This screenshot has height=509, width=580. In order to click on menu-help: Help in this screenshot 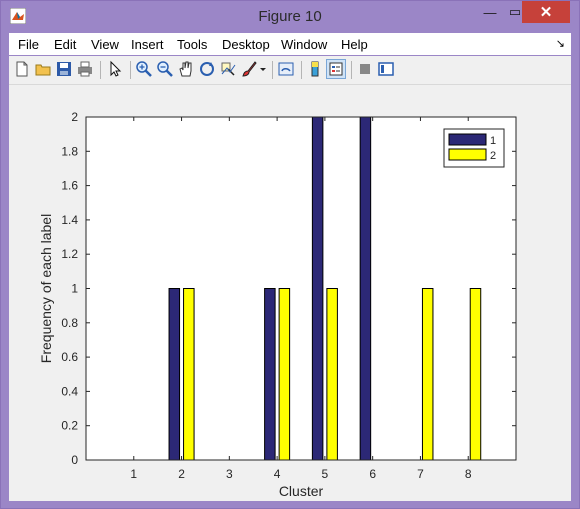, I will do `click(354, 44)`.